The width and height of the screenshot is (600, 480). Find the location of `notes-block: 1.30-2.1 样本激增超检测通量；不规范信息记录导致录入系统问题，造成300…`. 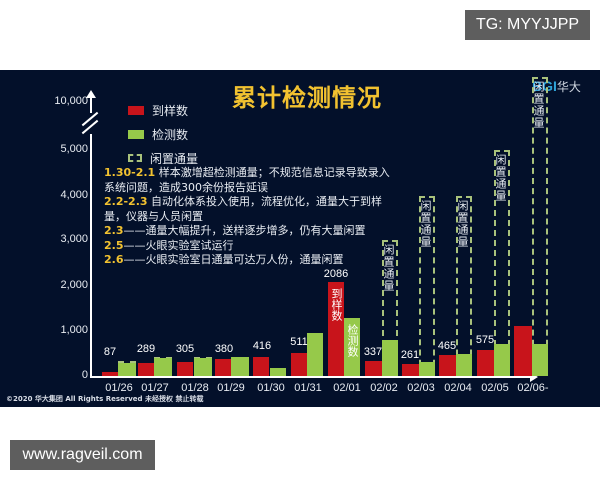

notes-block: 1.30-2.1 样本激增超检测通量；不规范信息记录导致录入系统问题，造成300… is located at coordinates (249, 217).